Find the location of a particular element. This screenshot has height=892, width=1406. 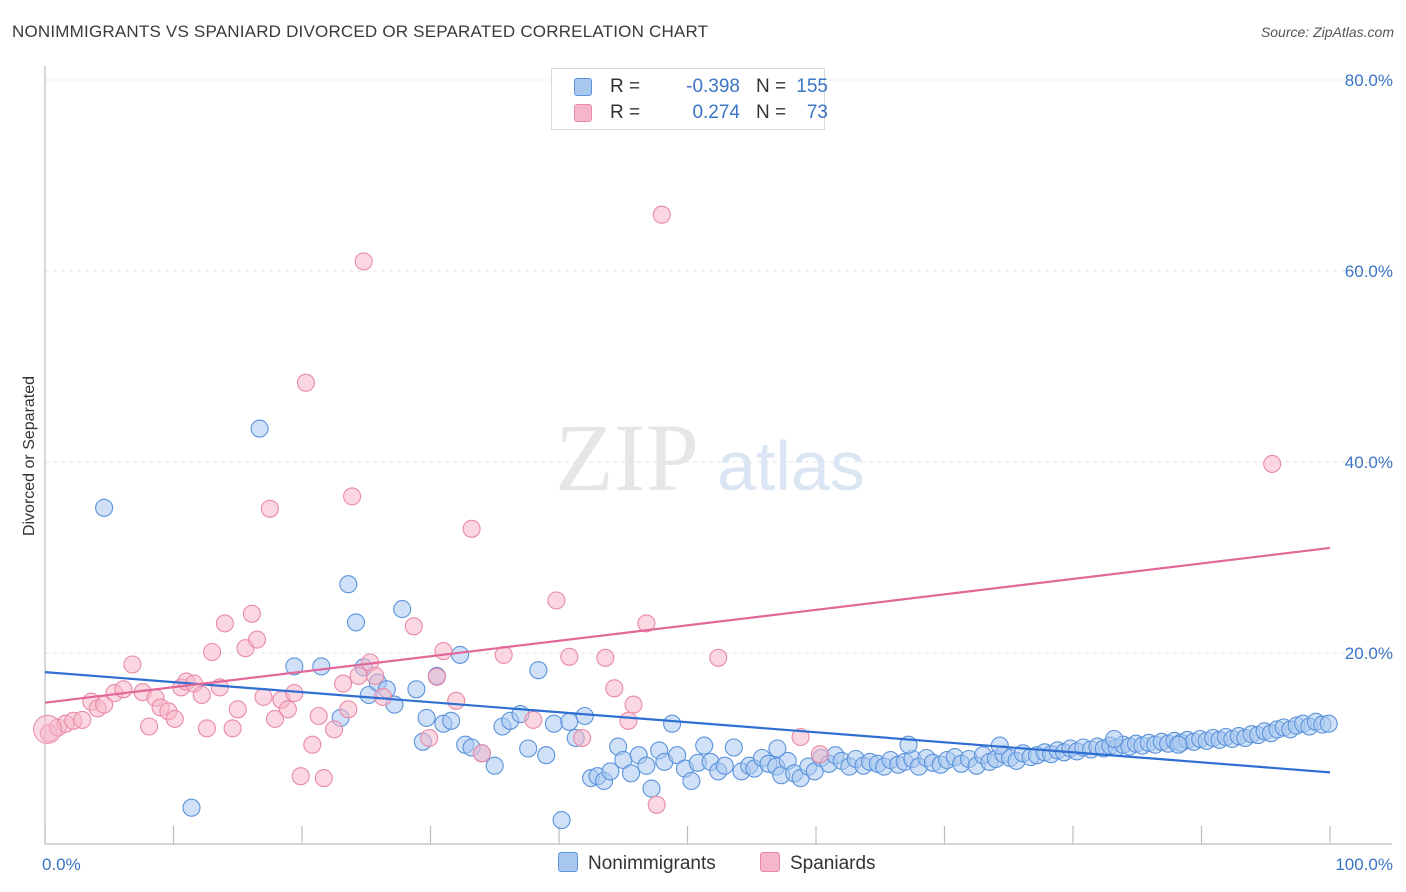

legend-label-nonimmigrants: Nonimmigrants is located at coordinates (652, 863).